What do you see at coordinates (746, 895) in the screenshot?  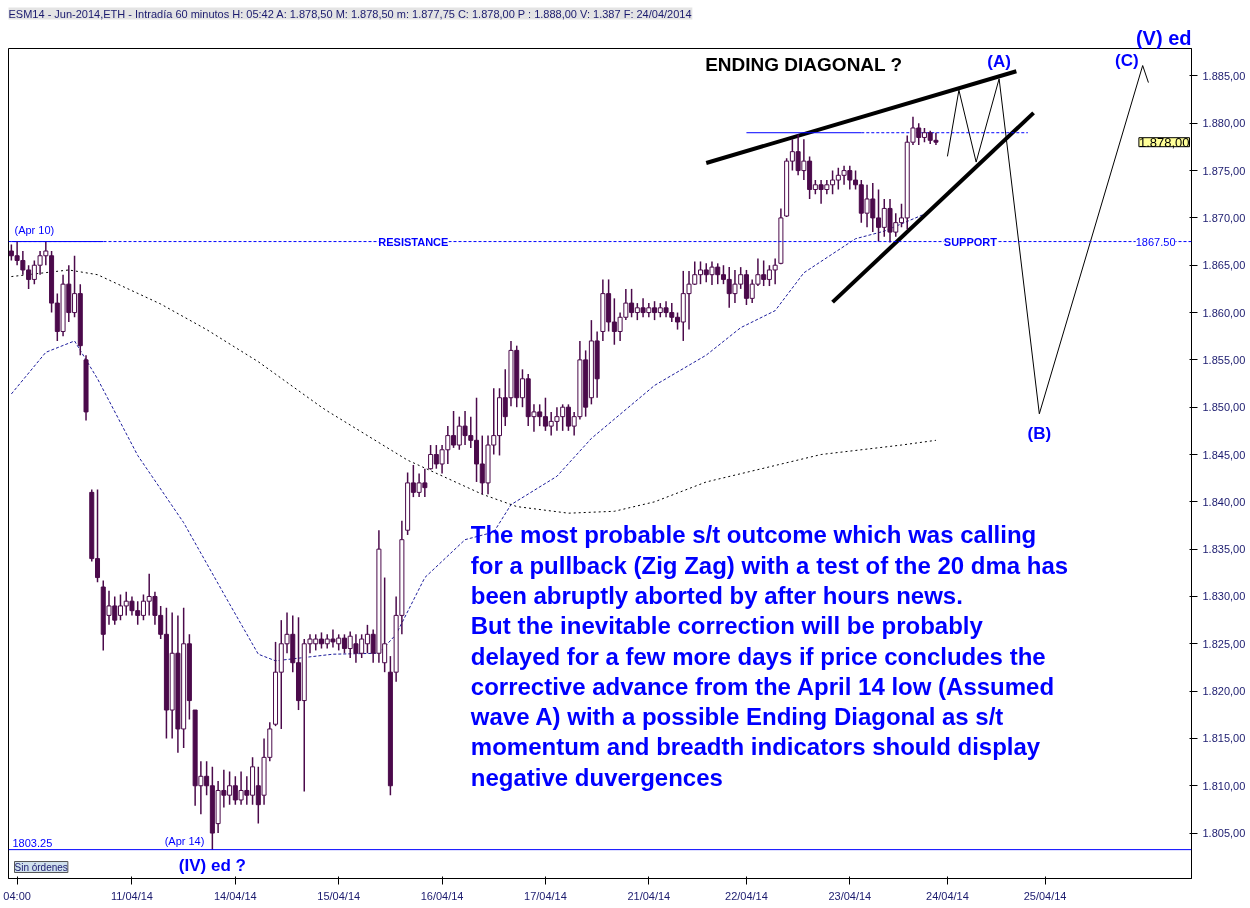 I see `x-tick-label: 22/04/14` at bounding box center [746, 895].